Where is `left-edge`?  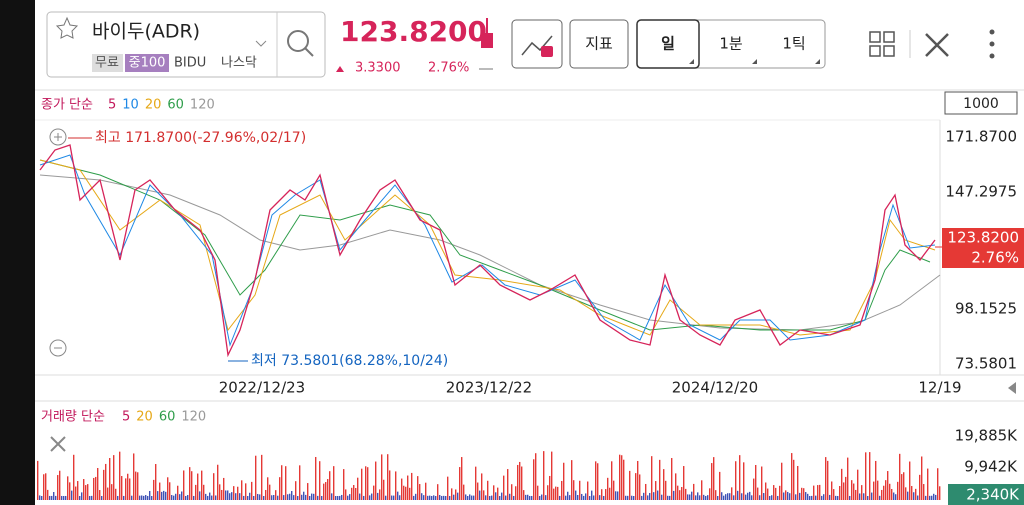 left-edge is located at coordinates (17, 252).